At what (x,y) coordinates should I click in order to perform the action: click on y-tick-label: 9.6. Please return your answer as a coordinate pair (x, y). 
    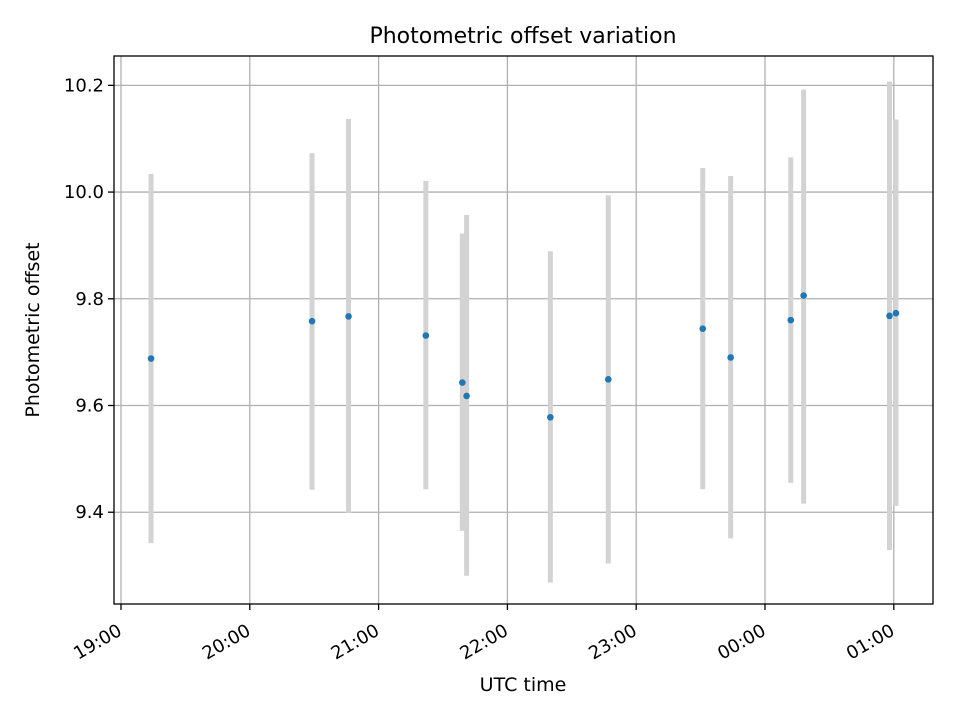
    Looking at the image, I should click on (89, 406).